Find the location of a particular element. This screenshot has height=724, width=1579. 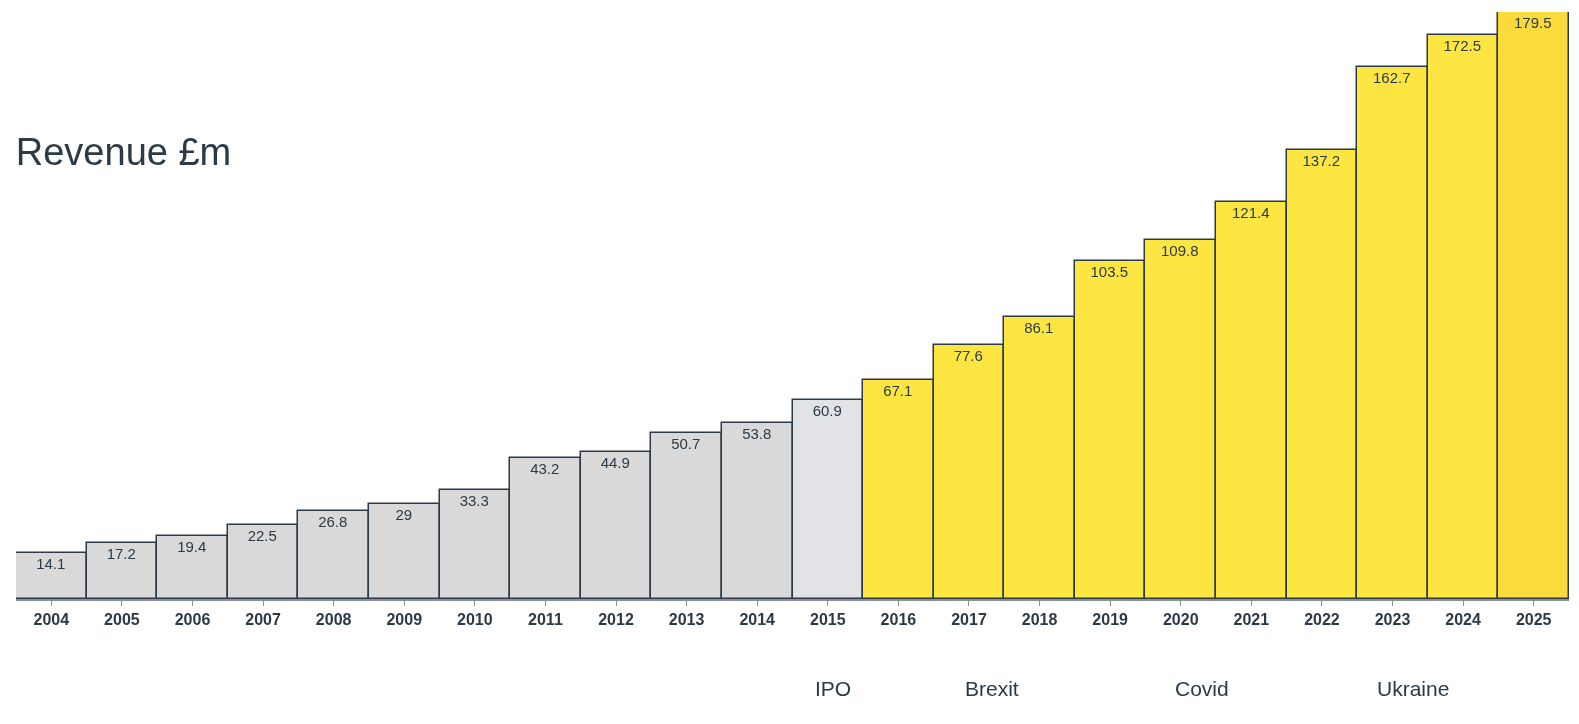

x-tick-label: 2007 is located at coordinates (263, 620).